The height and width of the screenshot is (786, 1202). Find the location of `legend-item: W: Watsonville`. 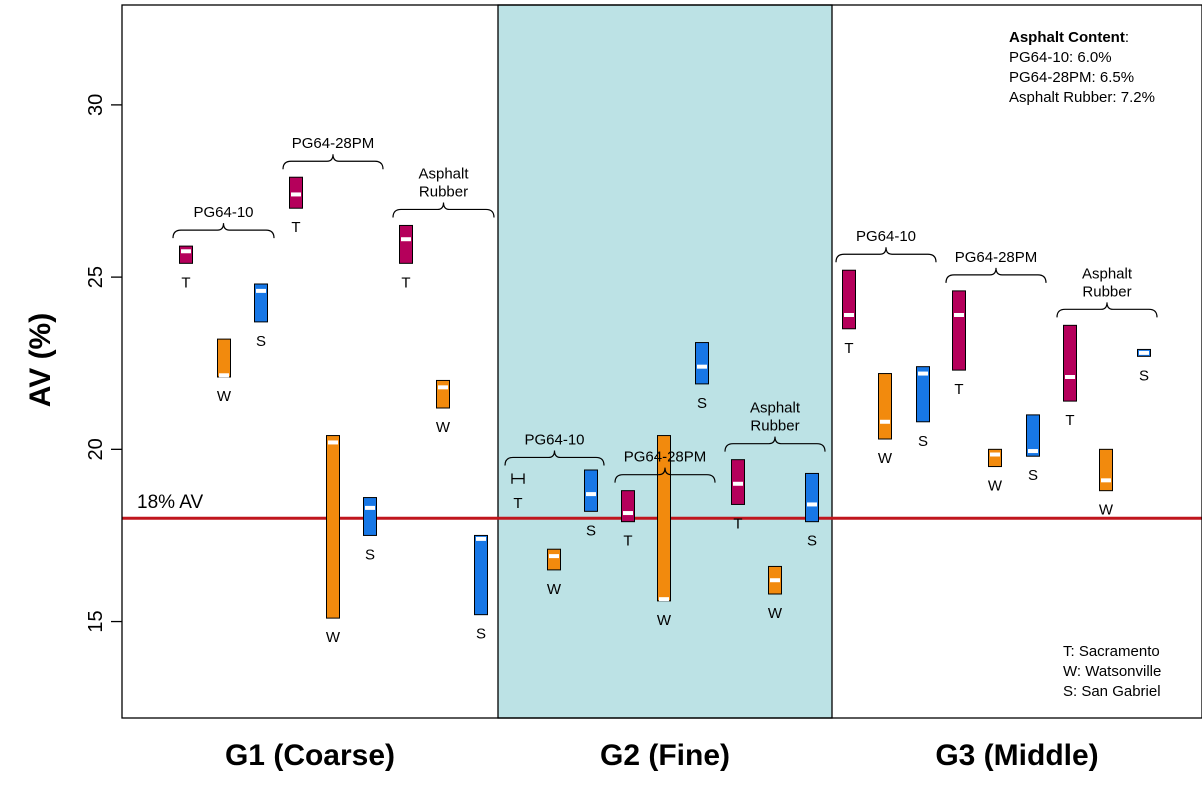

legend-item: W: Watsonville is located at coordinates (1112, 671).